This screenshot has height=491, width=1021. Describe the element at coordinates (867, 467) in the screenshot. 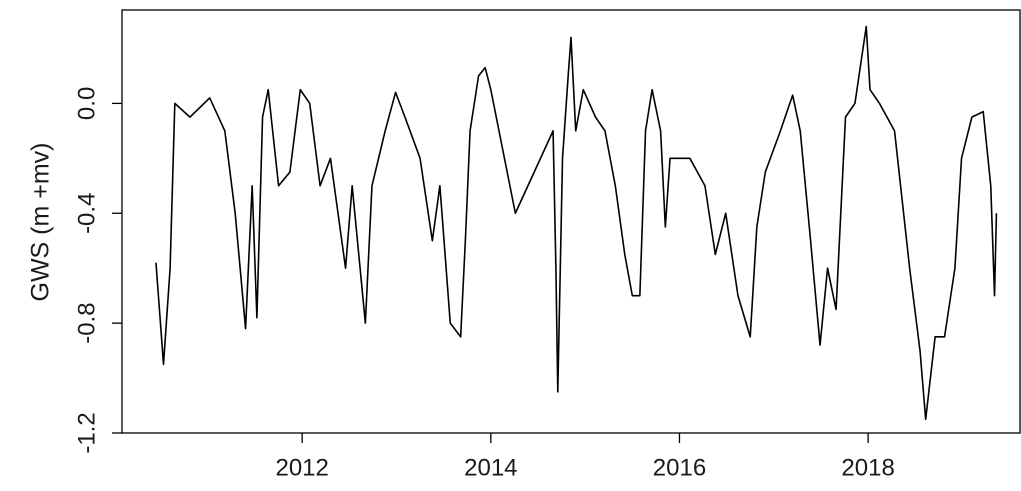

I see `x-tick-label: 2018` at that location.